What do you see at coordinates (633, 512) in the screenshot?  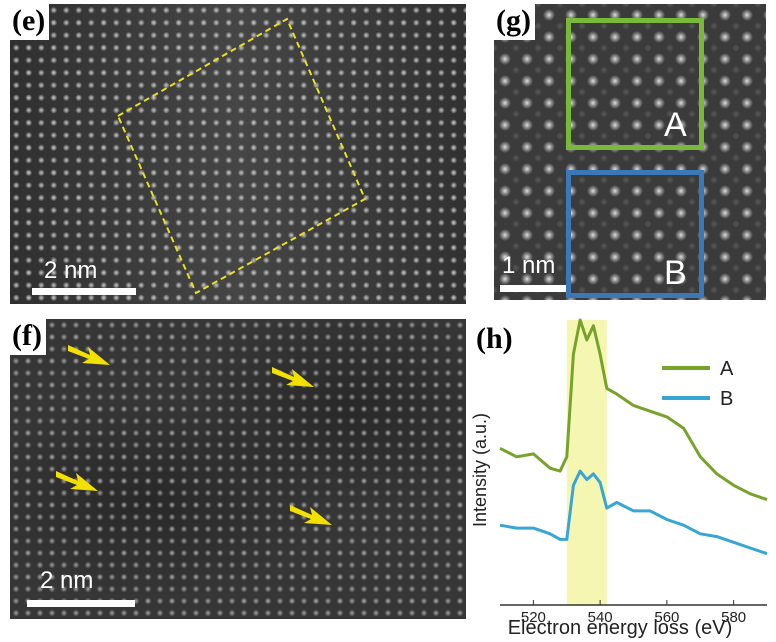 I see `series-line-b` at bounding box center [633, 512].